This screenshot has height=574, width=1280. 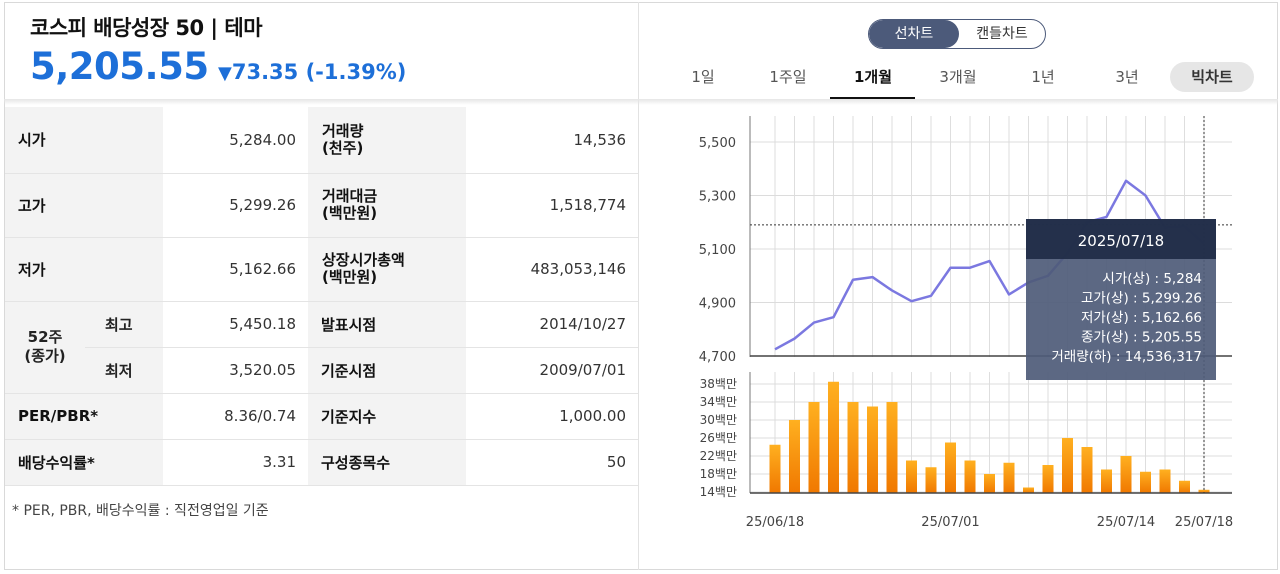 I want to click on tooltip-line: 종가(상) : 5,205.55, so click(x=1141, y=338).